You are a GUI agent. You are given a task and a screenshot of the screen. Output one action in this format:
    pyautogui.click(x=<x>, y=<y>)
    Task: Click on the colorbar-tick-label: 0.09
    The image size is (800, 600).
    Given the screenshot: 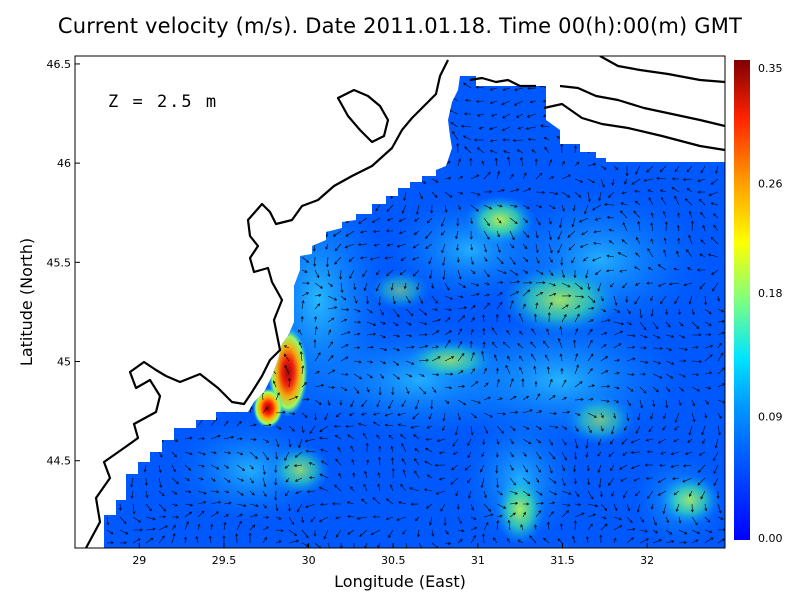 What is the action you would take?
    pyautogui.click(x=770, y=417)
    